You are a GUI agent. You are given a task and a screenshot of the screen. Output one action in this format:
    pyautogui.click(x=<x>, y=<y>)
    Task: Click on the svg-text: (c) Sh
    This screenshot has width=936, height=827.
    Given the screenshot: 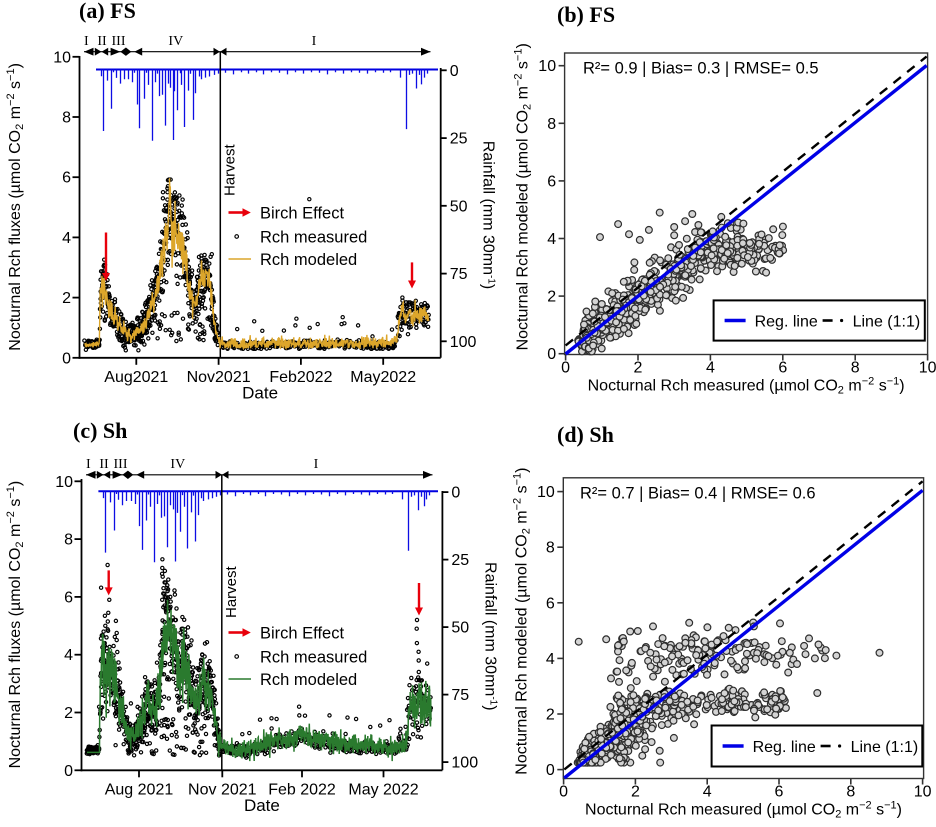 What is the action you would take?
    pyautogui.click(x=100, y=430)
    